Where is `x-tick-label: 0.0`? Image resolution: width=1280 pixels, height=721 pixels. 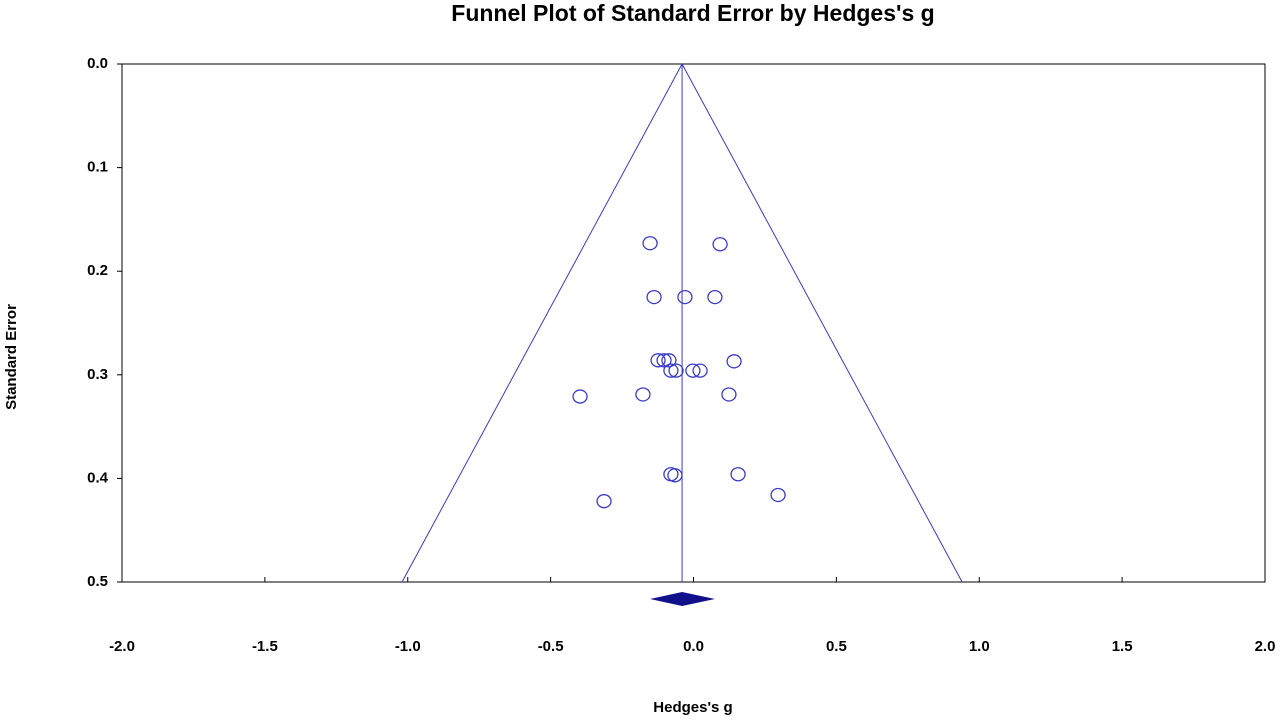
x-tick-label: 0.0 is located at coordinates (693, 646).